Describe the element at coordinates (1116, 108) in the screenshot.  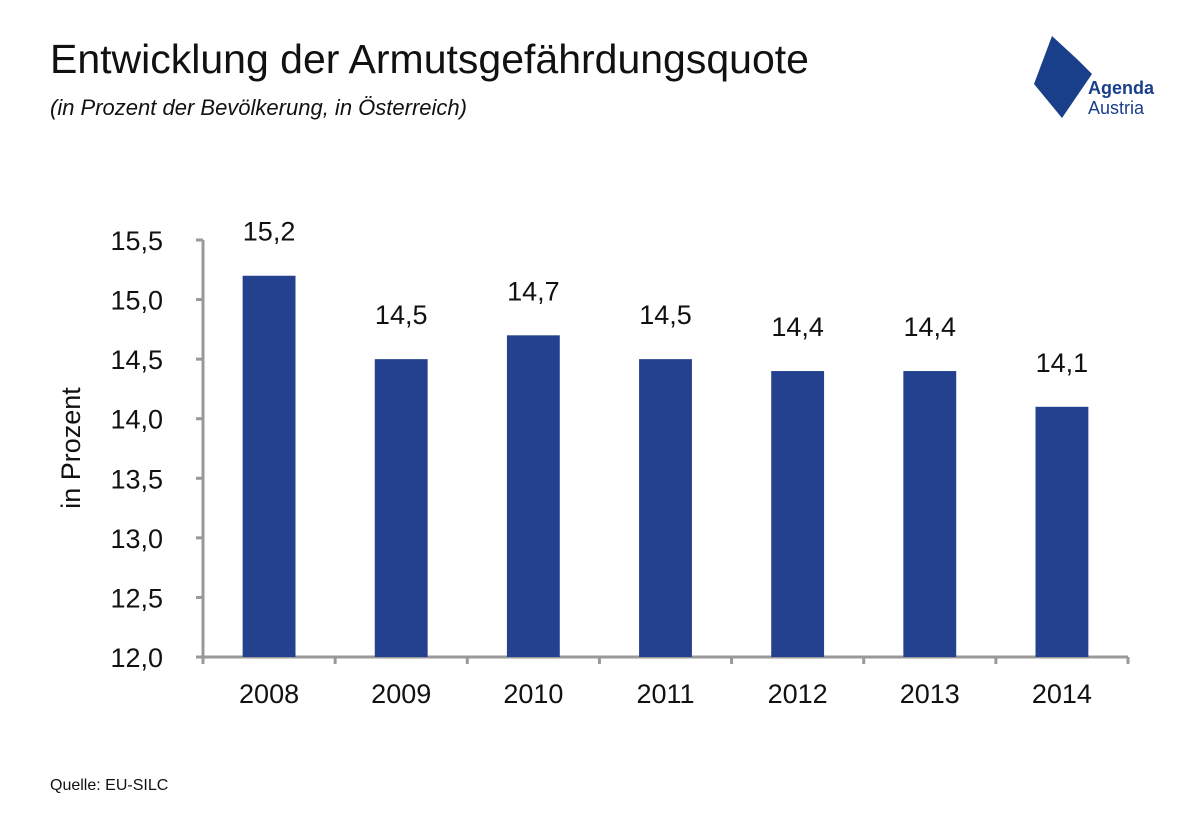
I see `logo-text-line2: Austria` at that location.